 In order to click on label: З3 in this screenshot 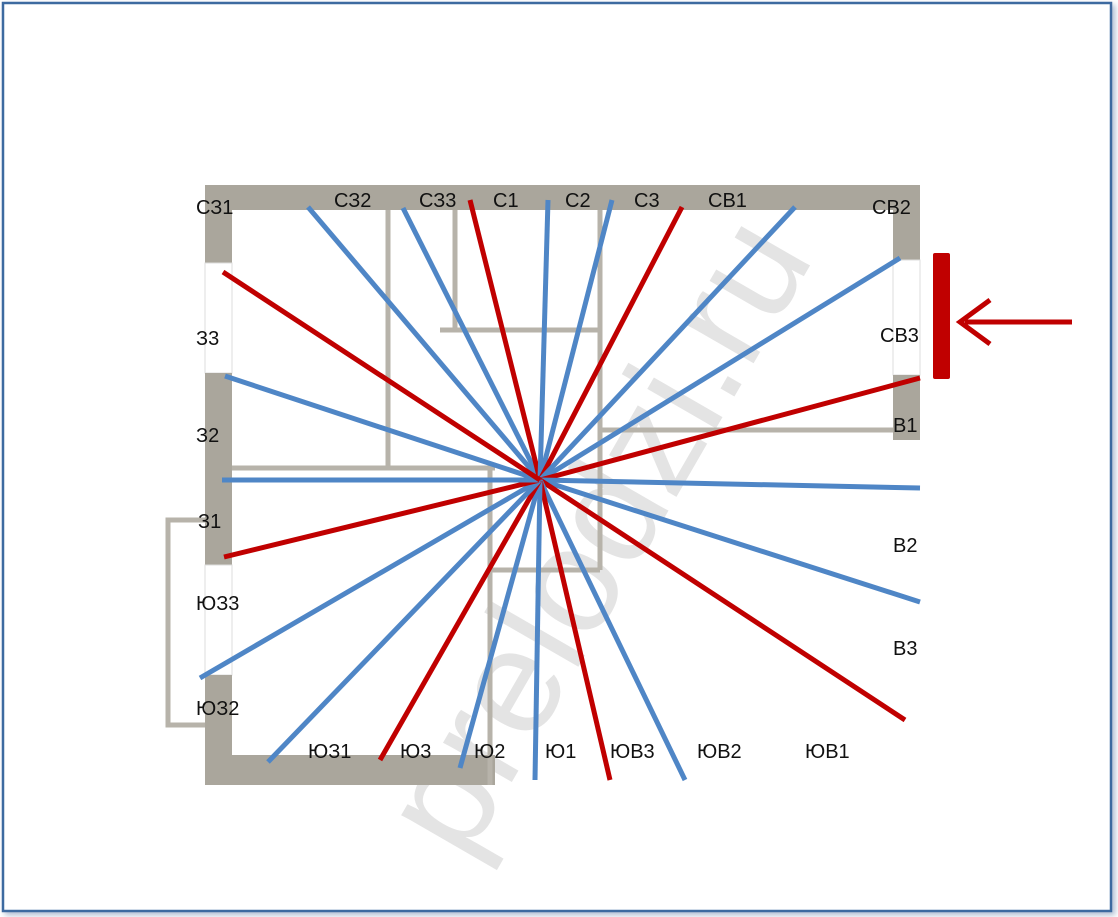, I will do `click(207, 339)`.